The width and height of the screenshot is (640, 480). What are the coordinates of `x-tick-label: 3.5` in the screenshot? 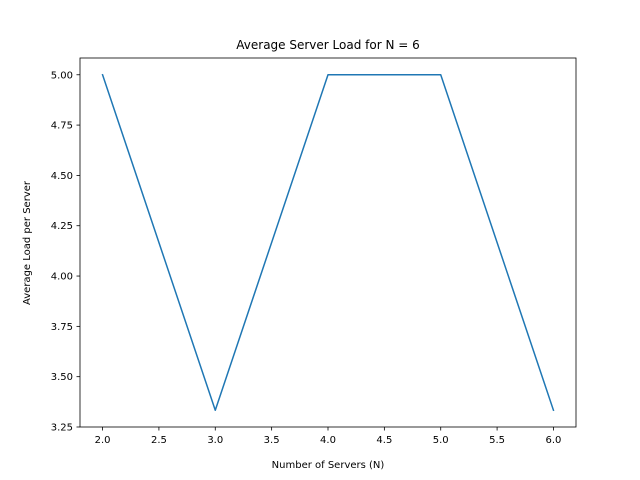 It's located at (272, 440).